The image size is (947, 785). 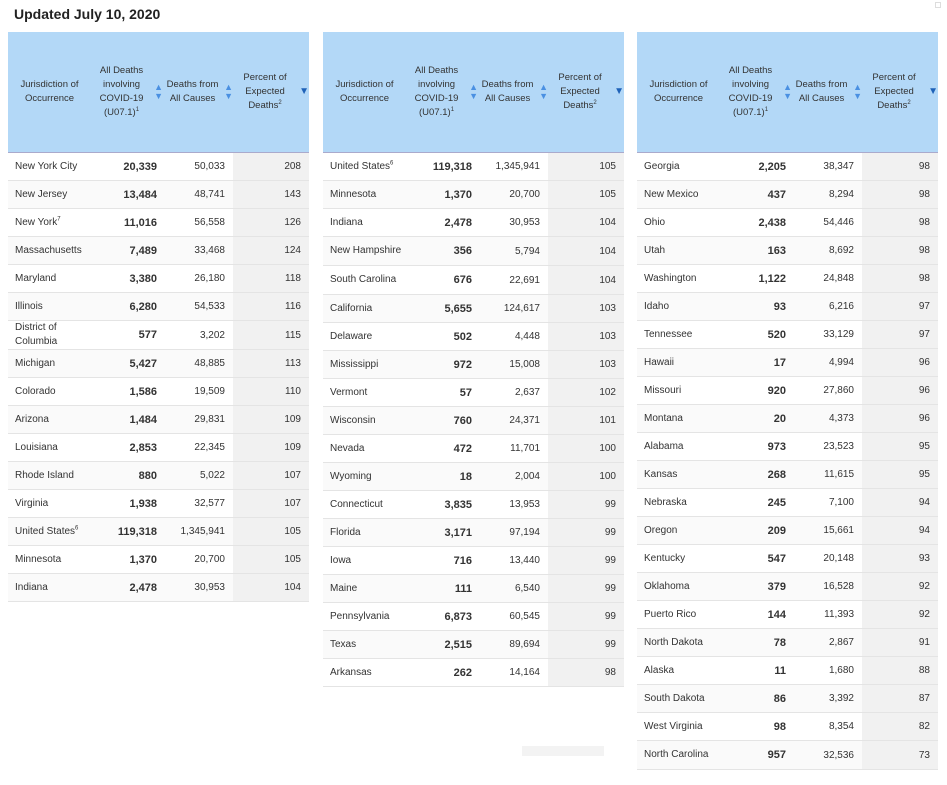 What do you see at coordinates (772, 166) in the screenshot?
I see `covid-deaths-value: 2,205` at bounding box center [772, 166].